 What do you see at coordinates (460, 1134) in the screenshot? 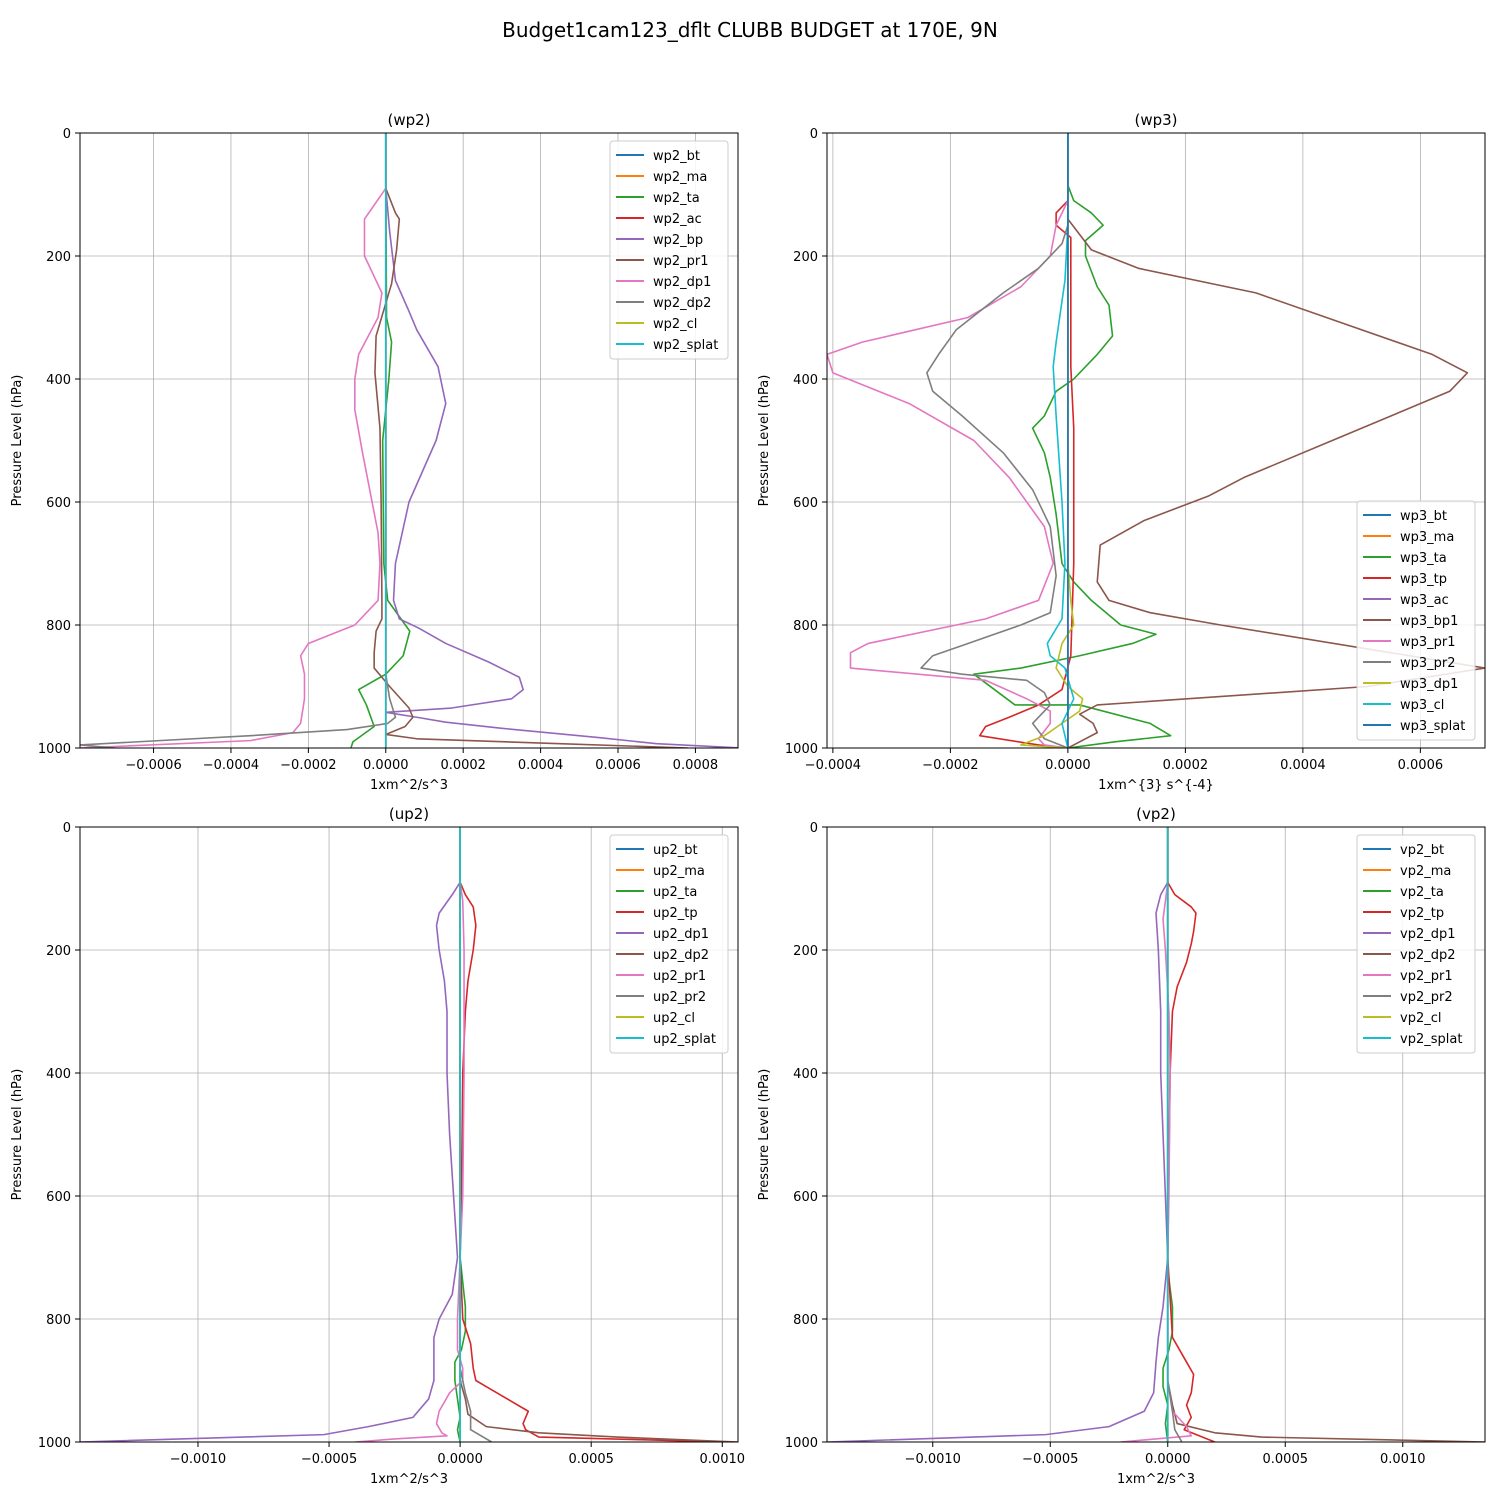
I see `series-line-up2_ta` at bounding box center [460, 1134].